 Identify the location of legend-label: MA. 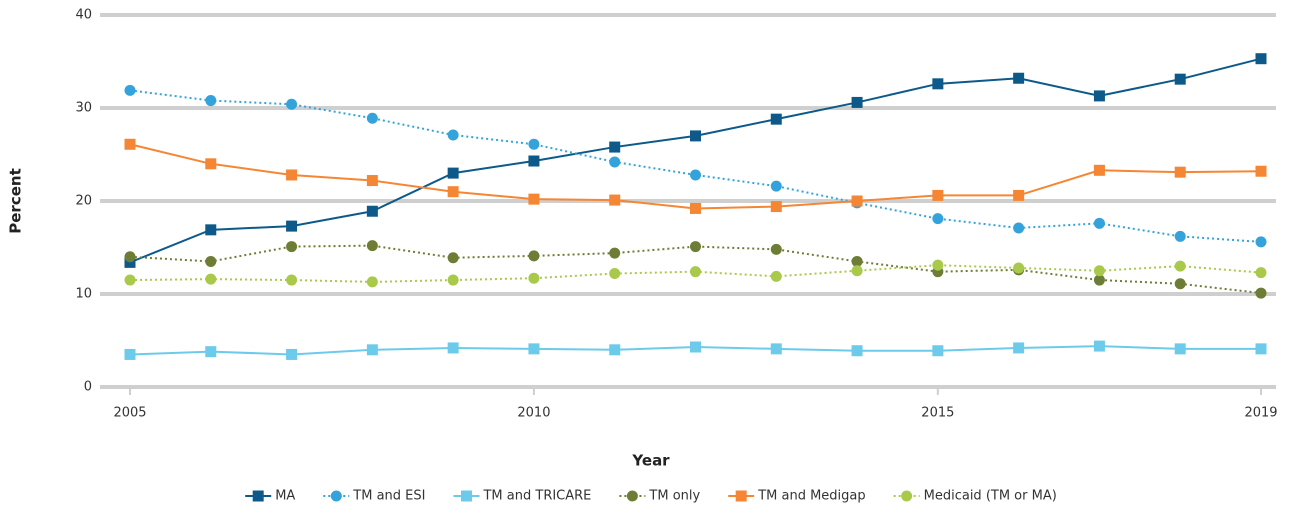
(285, 496).